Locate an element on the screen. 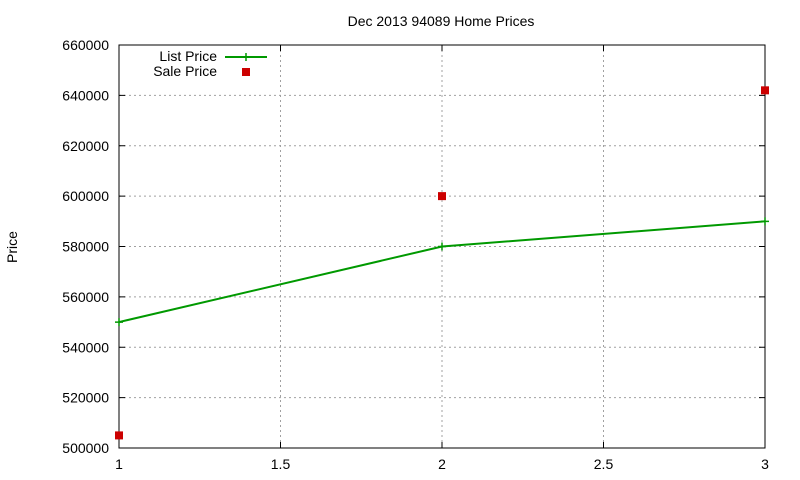 Image resolution: width=800 pixels, height=480 pixels. y-tick-label: 560000 is located at coordinates (85, 297).